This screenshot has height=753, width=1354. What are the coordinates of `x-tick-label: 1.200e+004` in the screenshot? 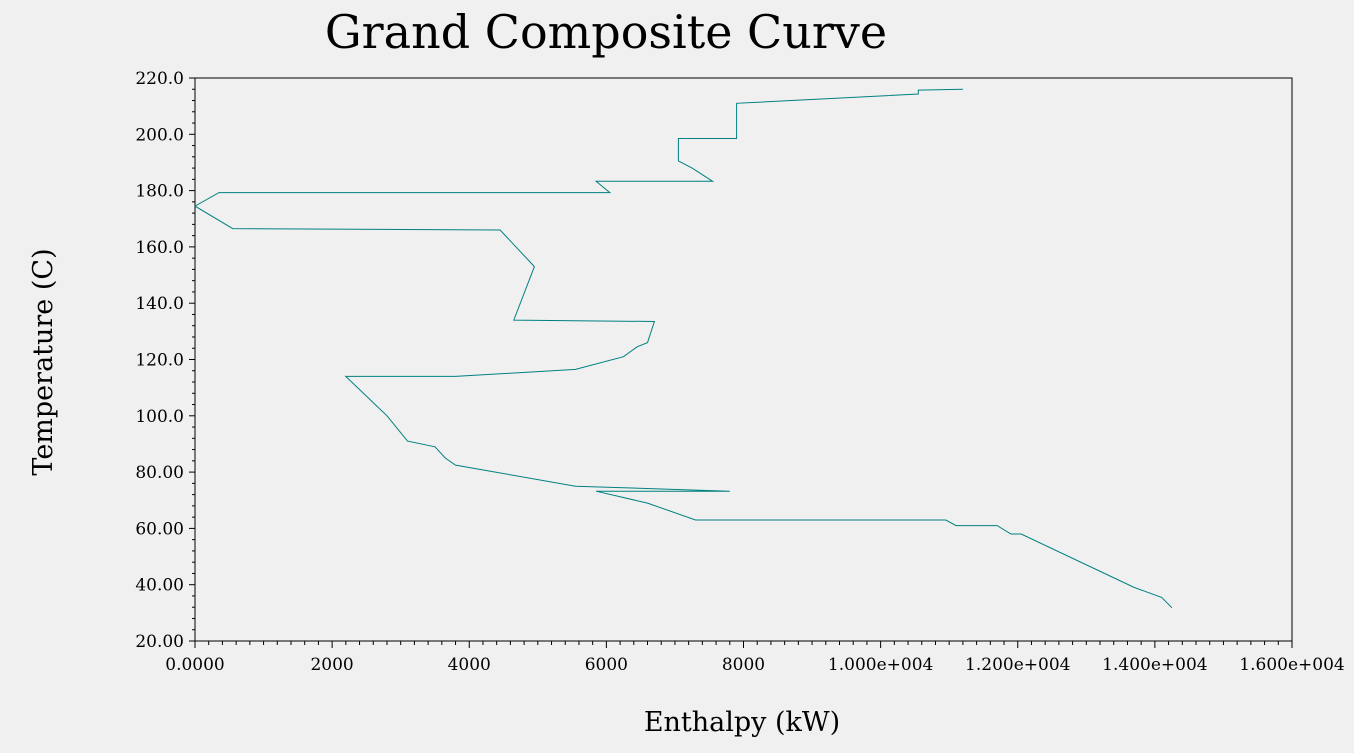 It's located at (1017, 665).